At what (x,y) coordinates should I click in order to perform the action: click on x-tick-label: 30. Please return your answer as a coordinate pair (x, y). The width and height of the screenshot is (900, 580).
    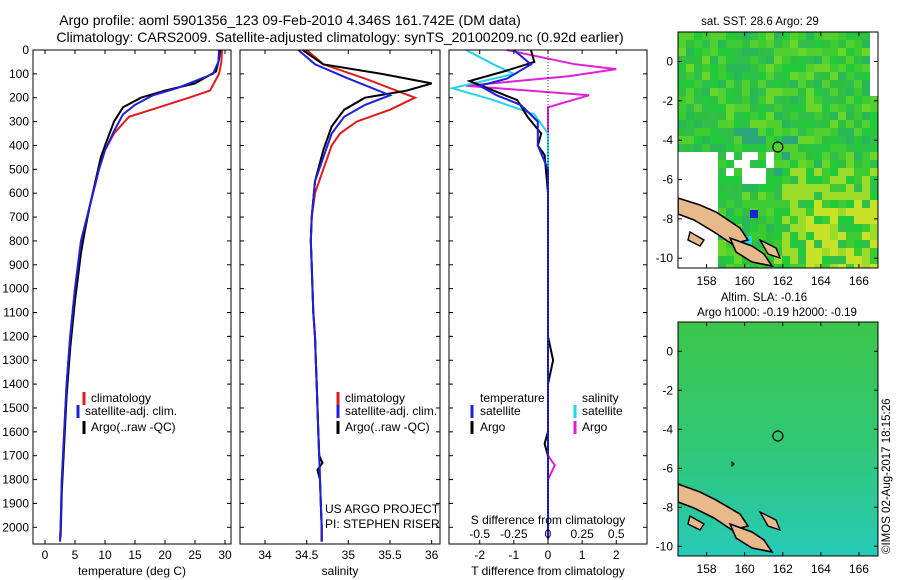
    Looking at the image, I should click on (225, 555).